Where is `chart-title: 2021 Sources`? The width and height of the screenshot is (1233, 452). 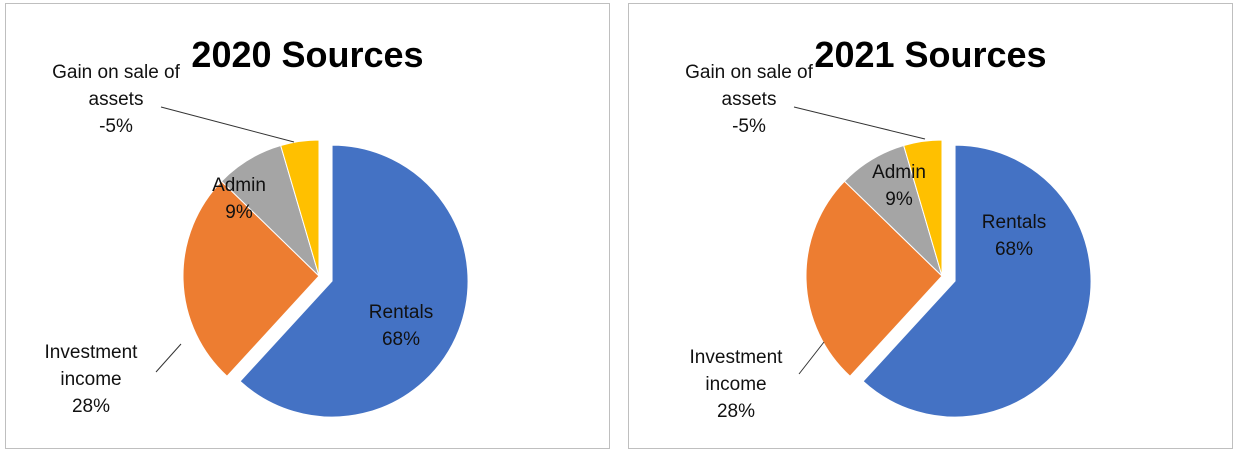 chart-title: 2021 Sources is located at coordinates (930, 54).